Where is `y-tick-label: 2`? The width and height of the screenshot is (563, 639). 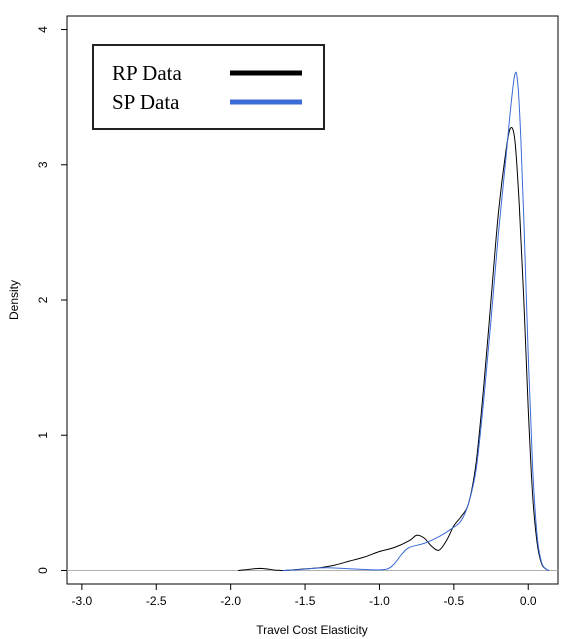
y-tick-label: 2 is located at coordinates (43, 299).